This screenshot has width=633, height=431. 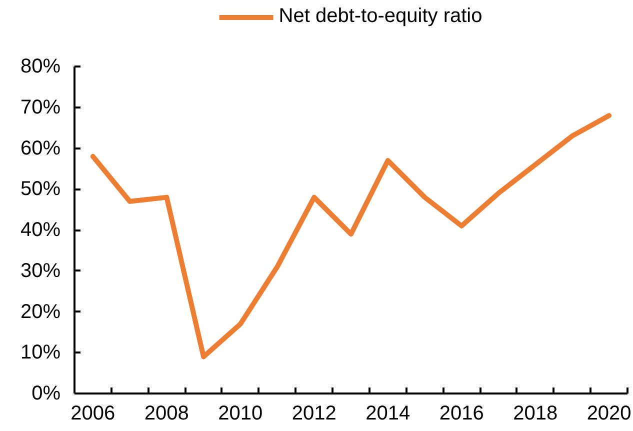 What do you see at coordinates (240, 413) in the screenshot?
I see `x-tick-label: 2010` at bounding box center [240, 413].